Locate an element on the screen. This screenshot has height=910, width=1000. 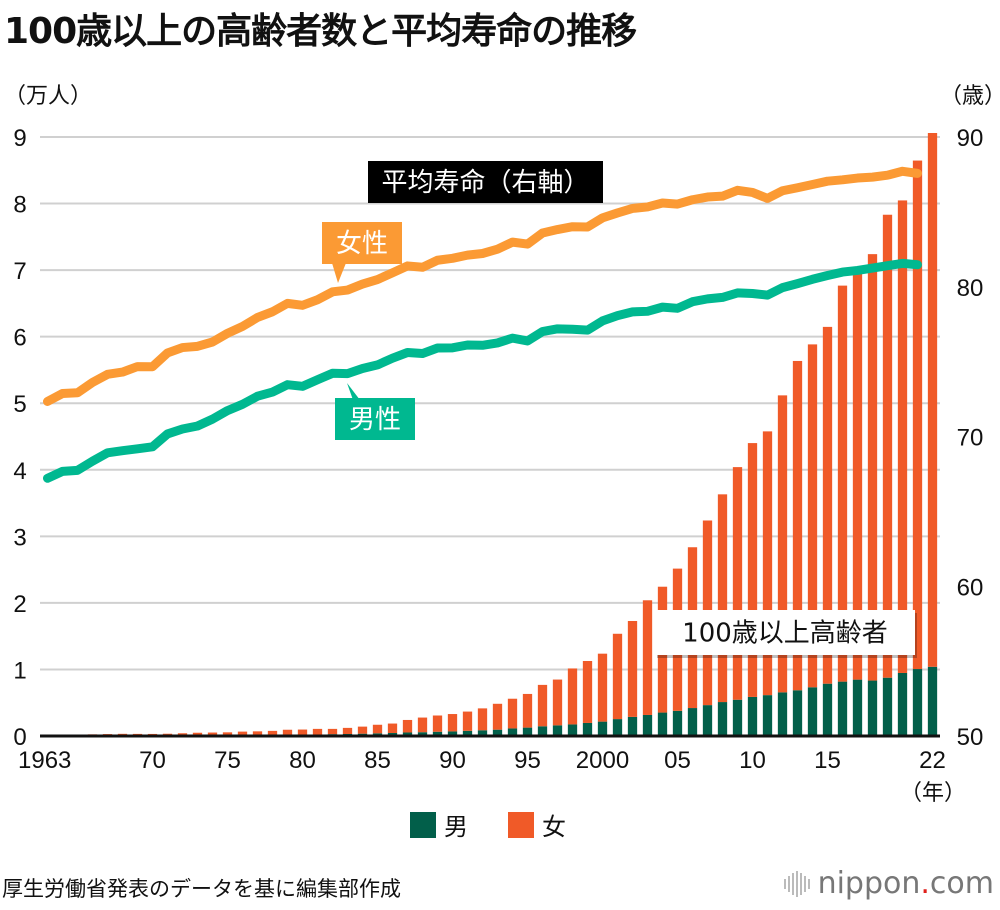
centenarians-label: 100歳以上高齢者 is located at coordinates (786, 634).